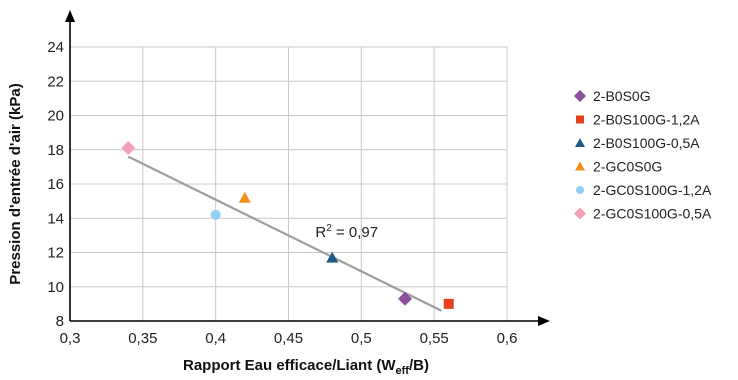  I want to click on y-axis-arrow, so click(70, 16).